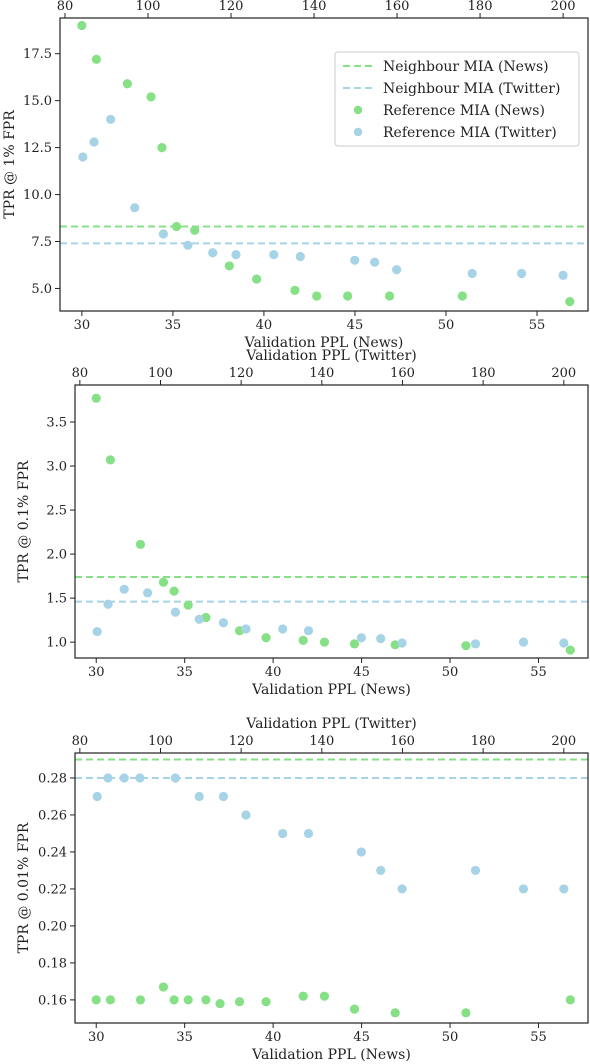 Image resolution: width=590 pixels, height=1064 pixels. What do you see at coordinates (470, 133) in the screenshot?
I see `legend-label: Reference MIA (Twitter)` at bounding box center [470, 133].